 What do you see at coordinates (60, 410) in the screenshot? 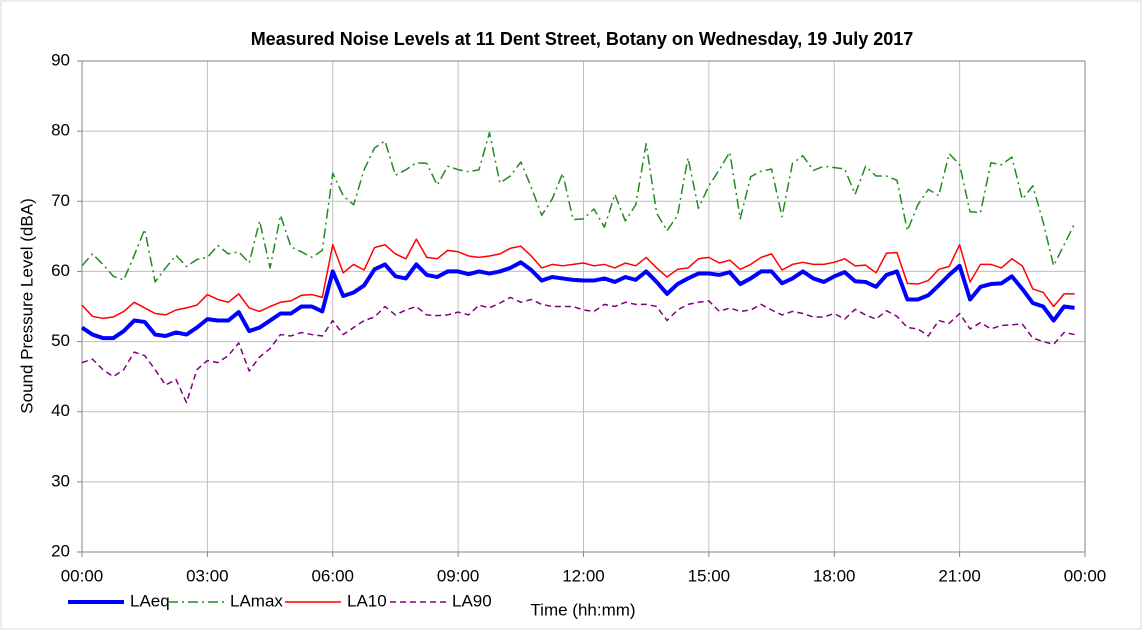
I see `y-tick-label: 40` at bounding box center [60, 410].